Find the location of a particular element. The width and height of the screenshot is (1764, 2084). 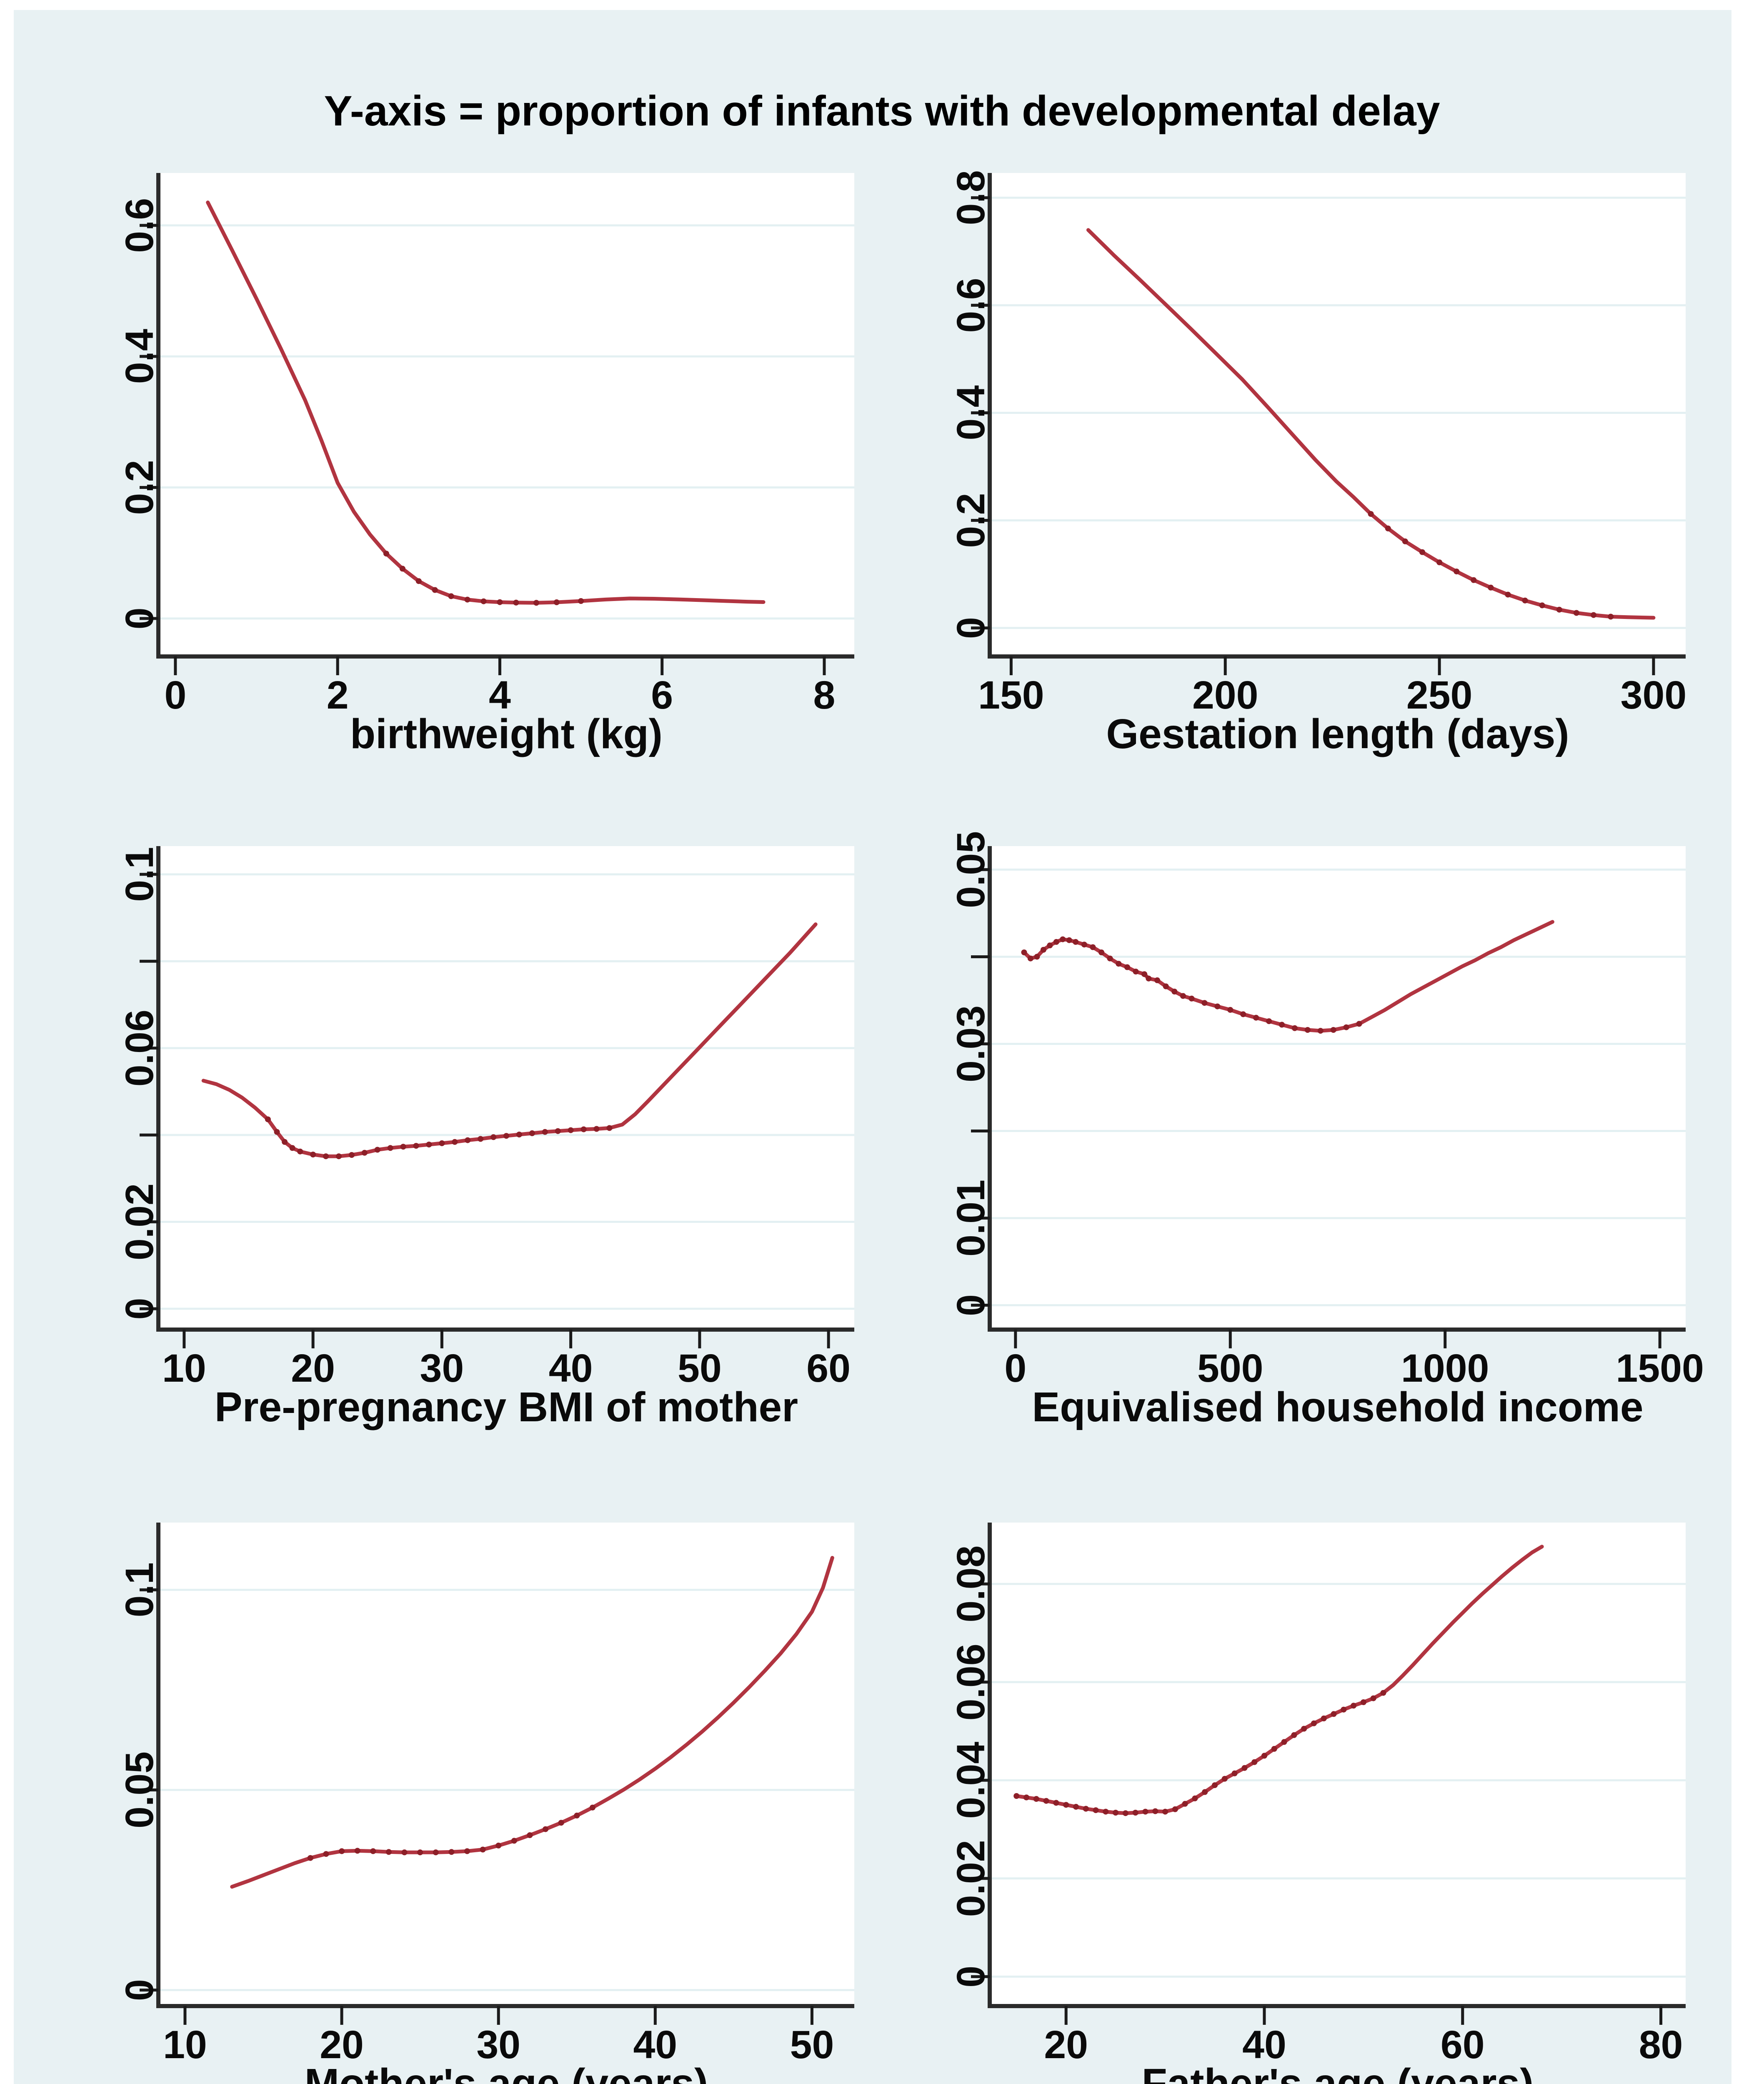

x-tick-label: 80 is located at coordinates (1661, 2045).